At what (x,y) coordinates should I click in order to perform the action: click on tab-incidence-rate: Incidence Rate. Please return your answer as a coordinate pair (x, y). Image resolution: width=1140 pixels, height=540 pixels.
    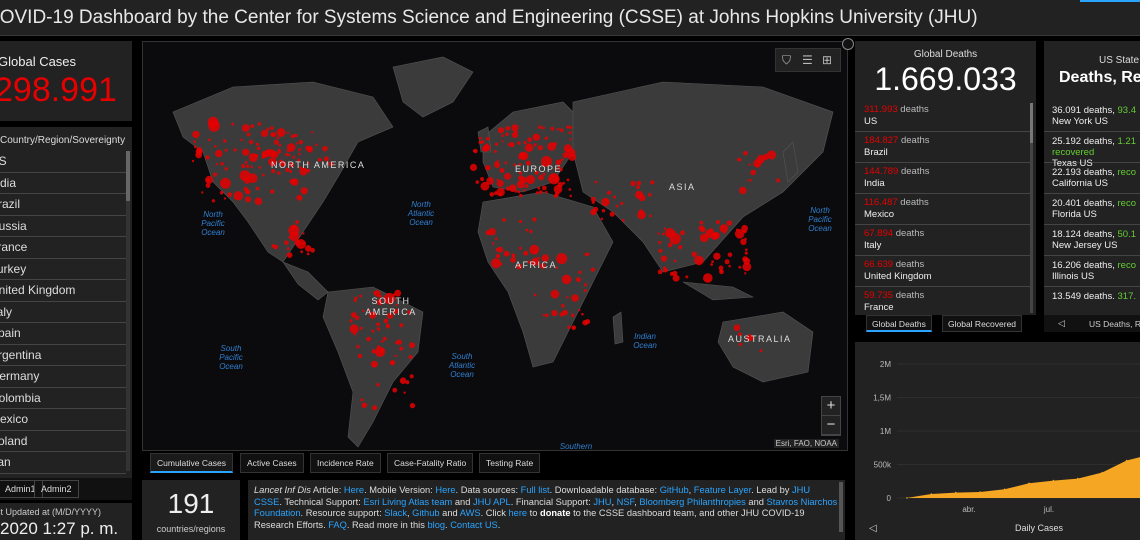
    Looking at the image, I should click on (345, 463).